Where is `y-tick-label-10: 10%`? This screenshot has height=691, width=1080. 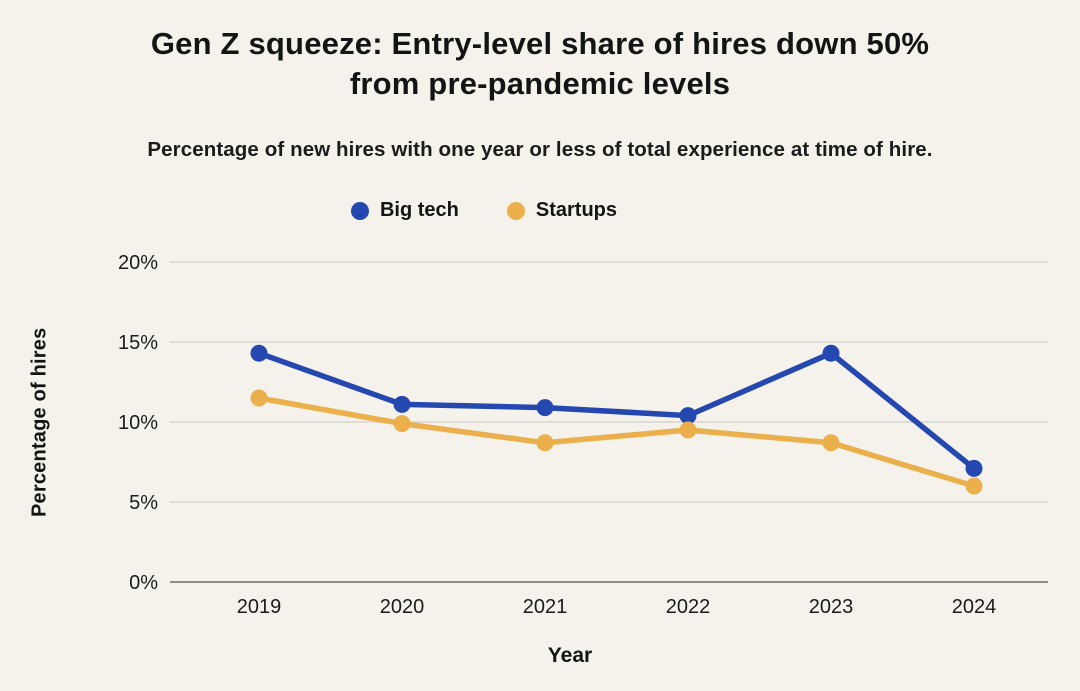 y-tick-label-10: 10% is located at coordinates (138, 423).